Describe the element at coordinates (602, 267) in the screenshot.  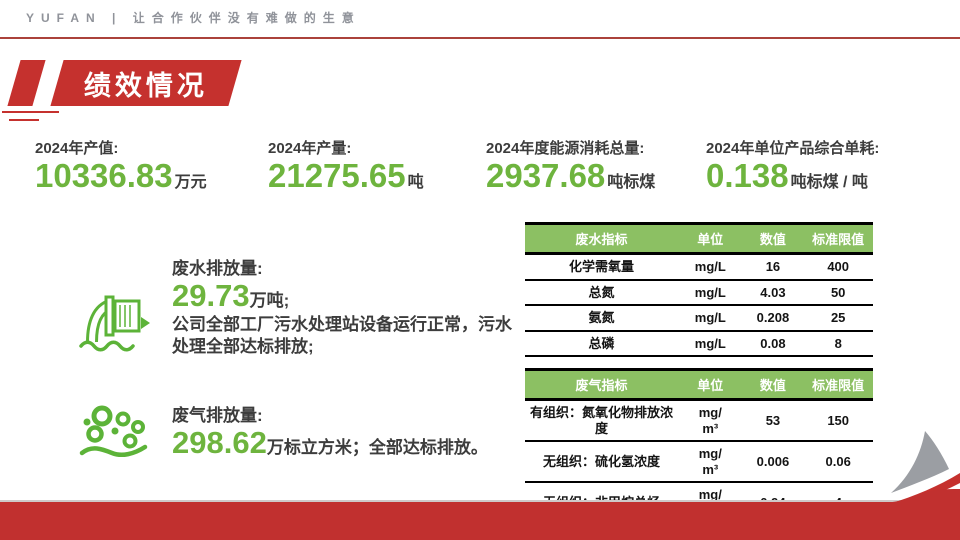
I see `indicator-cell: 化学需氧量` at that location.